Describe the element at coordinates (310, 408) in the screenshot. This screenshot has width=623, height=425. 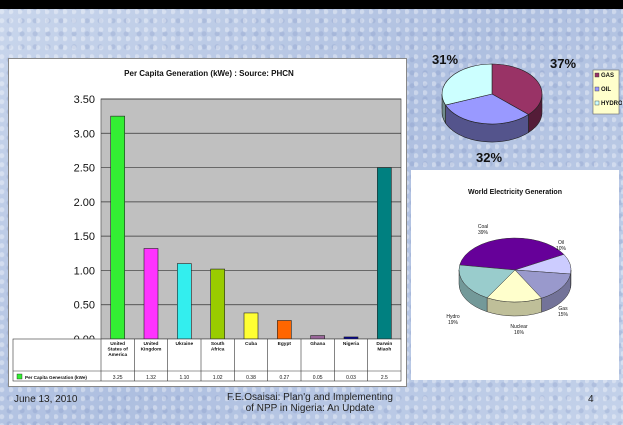
I see `footer-author-line-2: of NPP in Nigeria: An Update` at that location.